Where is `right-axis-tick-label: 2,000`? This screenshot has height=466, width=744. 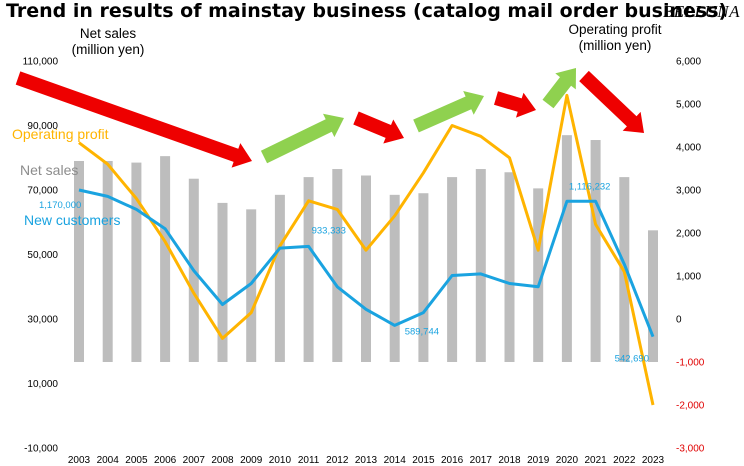 right-axis-tick-label: 2,000 is located at coordinates (688, 234).